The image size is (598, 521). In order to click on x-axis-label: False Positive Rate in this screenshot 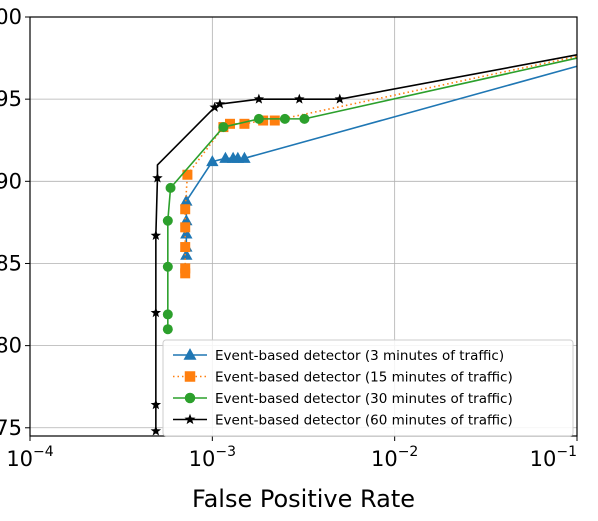, I will do `click(303, 499)`.